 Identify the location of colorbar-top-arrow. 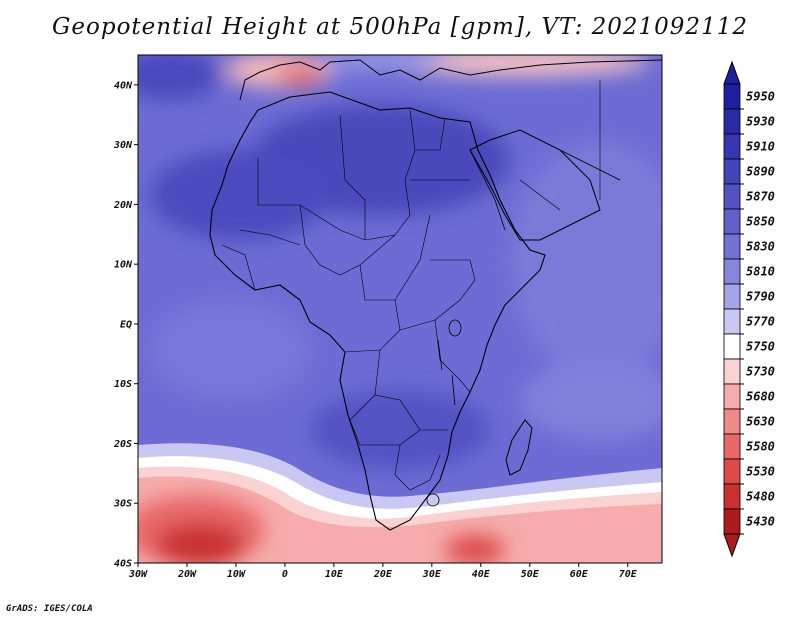
(732, 72).